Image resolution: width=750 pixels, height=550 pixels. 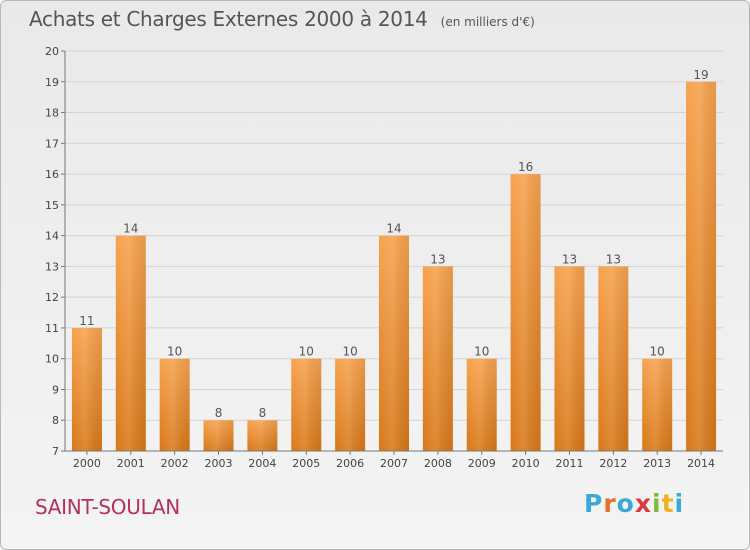 What do you see at coordinates (52, 51) in the screenshot?
I see `y-tick-label: 20` at bounding box center [52, 51].